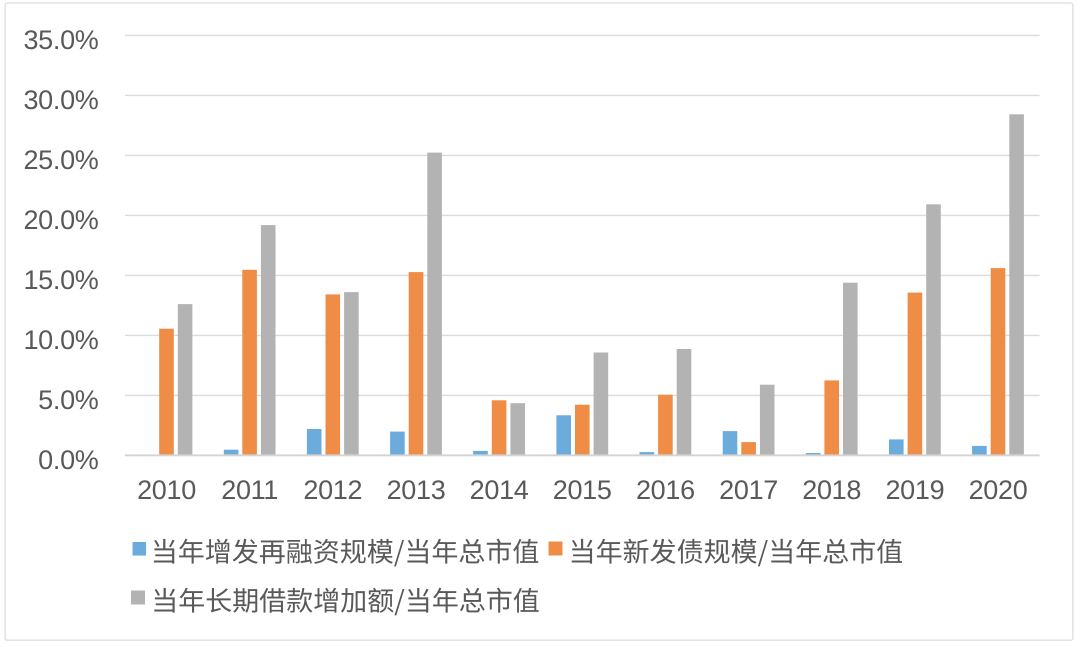  I want to click on svg-text: 2018, so click(831, 490).